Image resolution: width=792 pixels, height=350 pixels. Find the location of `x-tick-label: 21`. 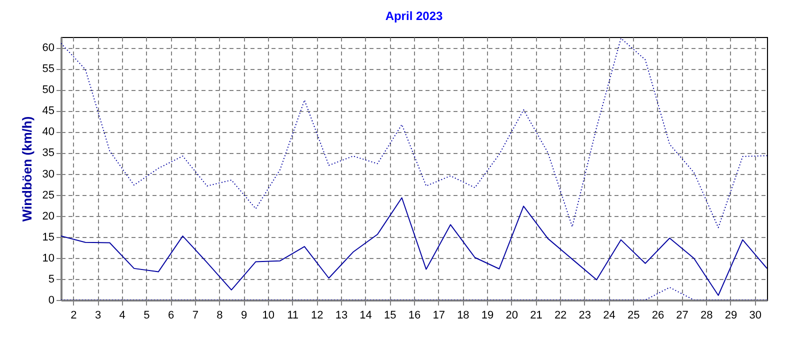

x-tick-label: 21 is located at coordinates (536, 316).